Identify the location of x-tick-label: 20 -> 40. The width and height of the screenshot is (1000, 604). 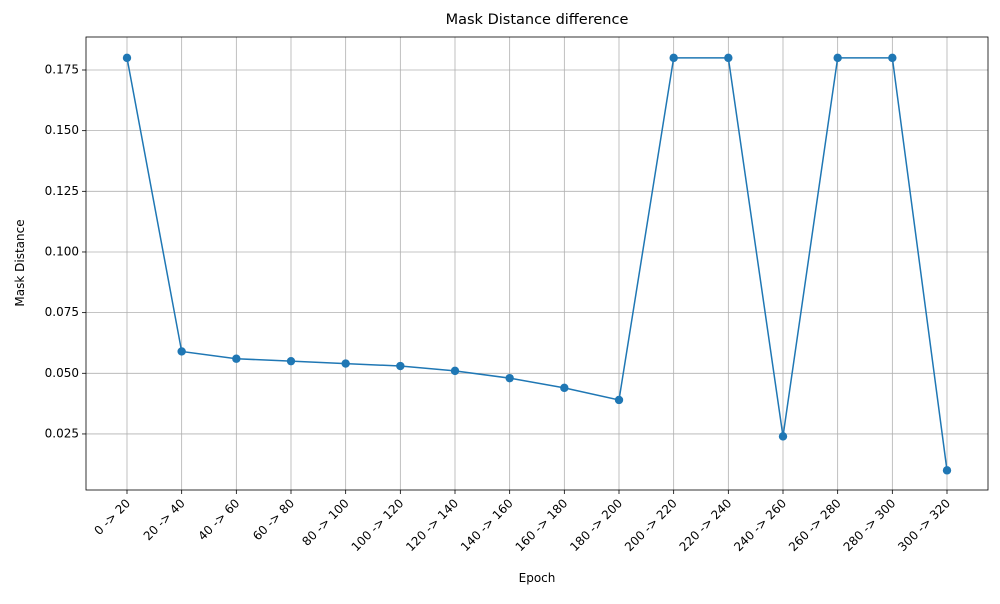
(164, 519).